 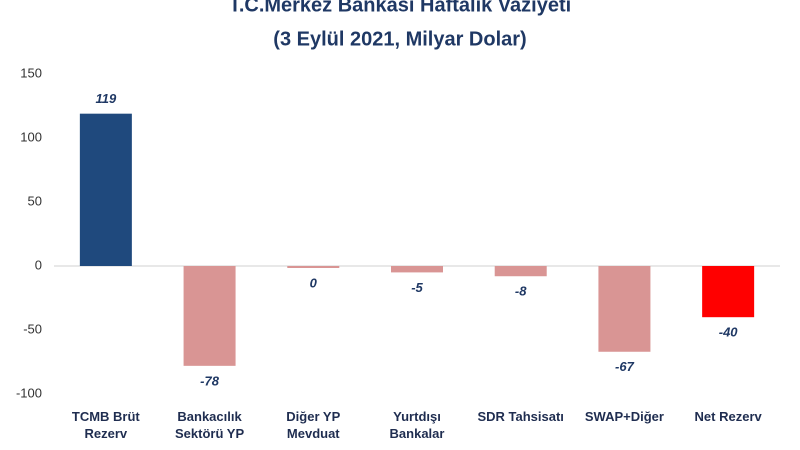 What do you see at coordinates (400, 8) in the screenshot?
I see `chart-title: T.C.Merkez Bankası Haftalık Vaziyeti` at bounding box center [400, 8].